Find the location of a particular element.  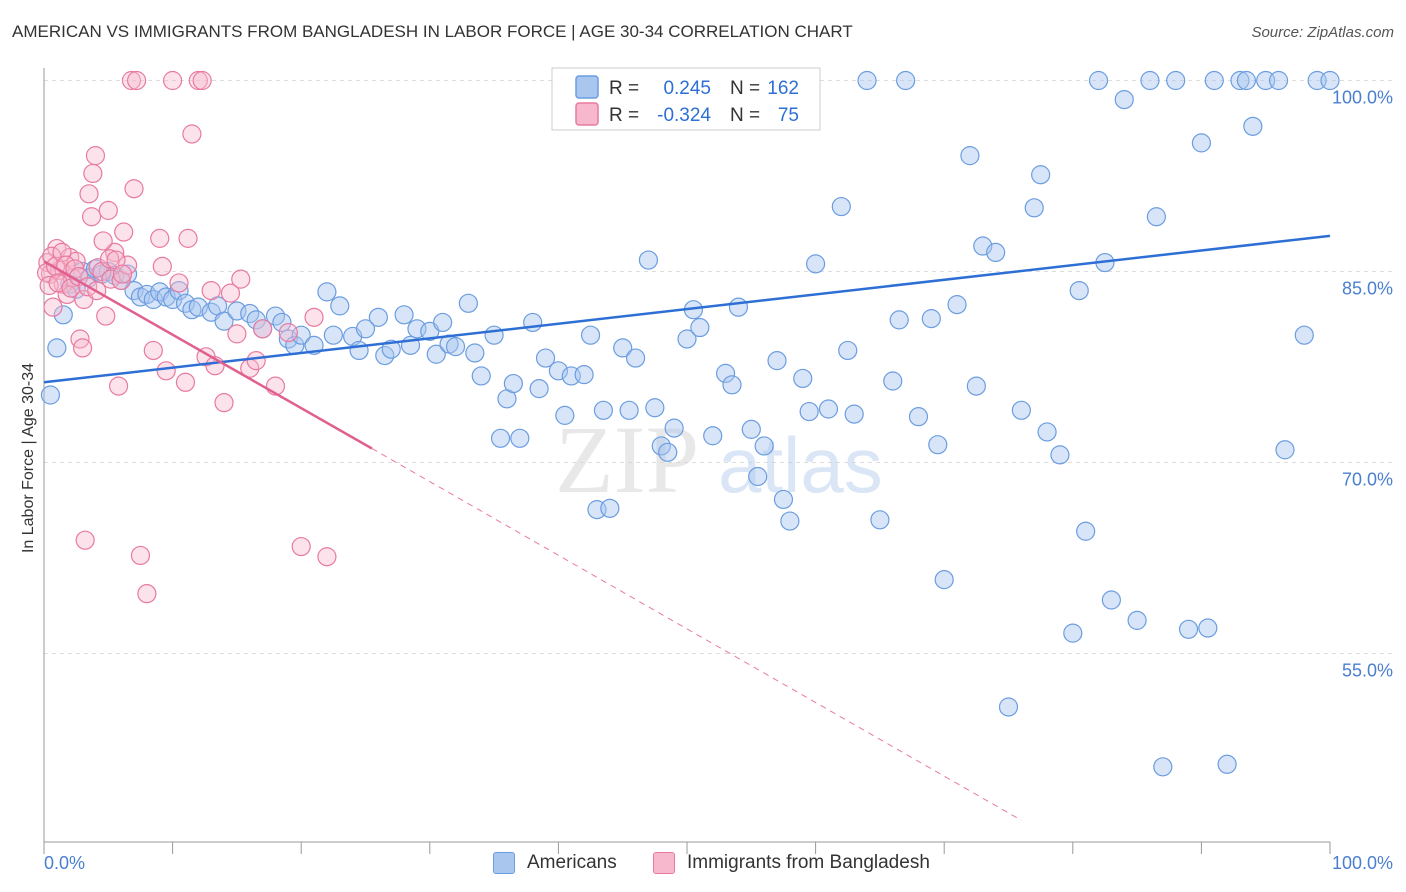

trend-line-bangladesh is located at coordinates (208, 355).